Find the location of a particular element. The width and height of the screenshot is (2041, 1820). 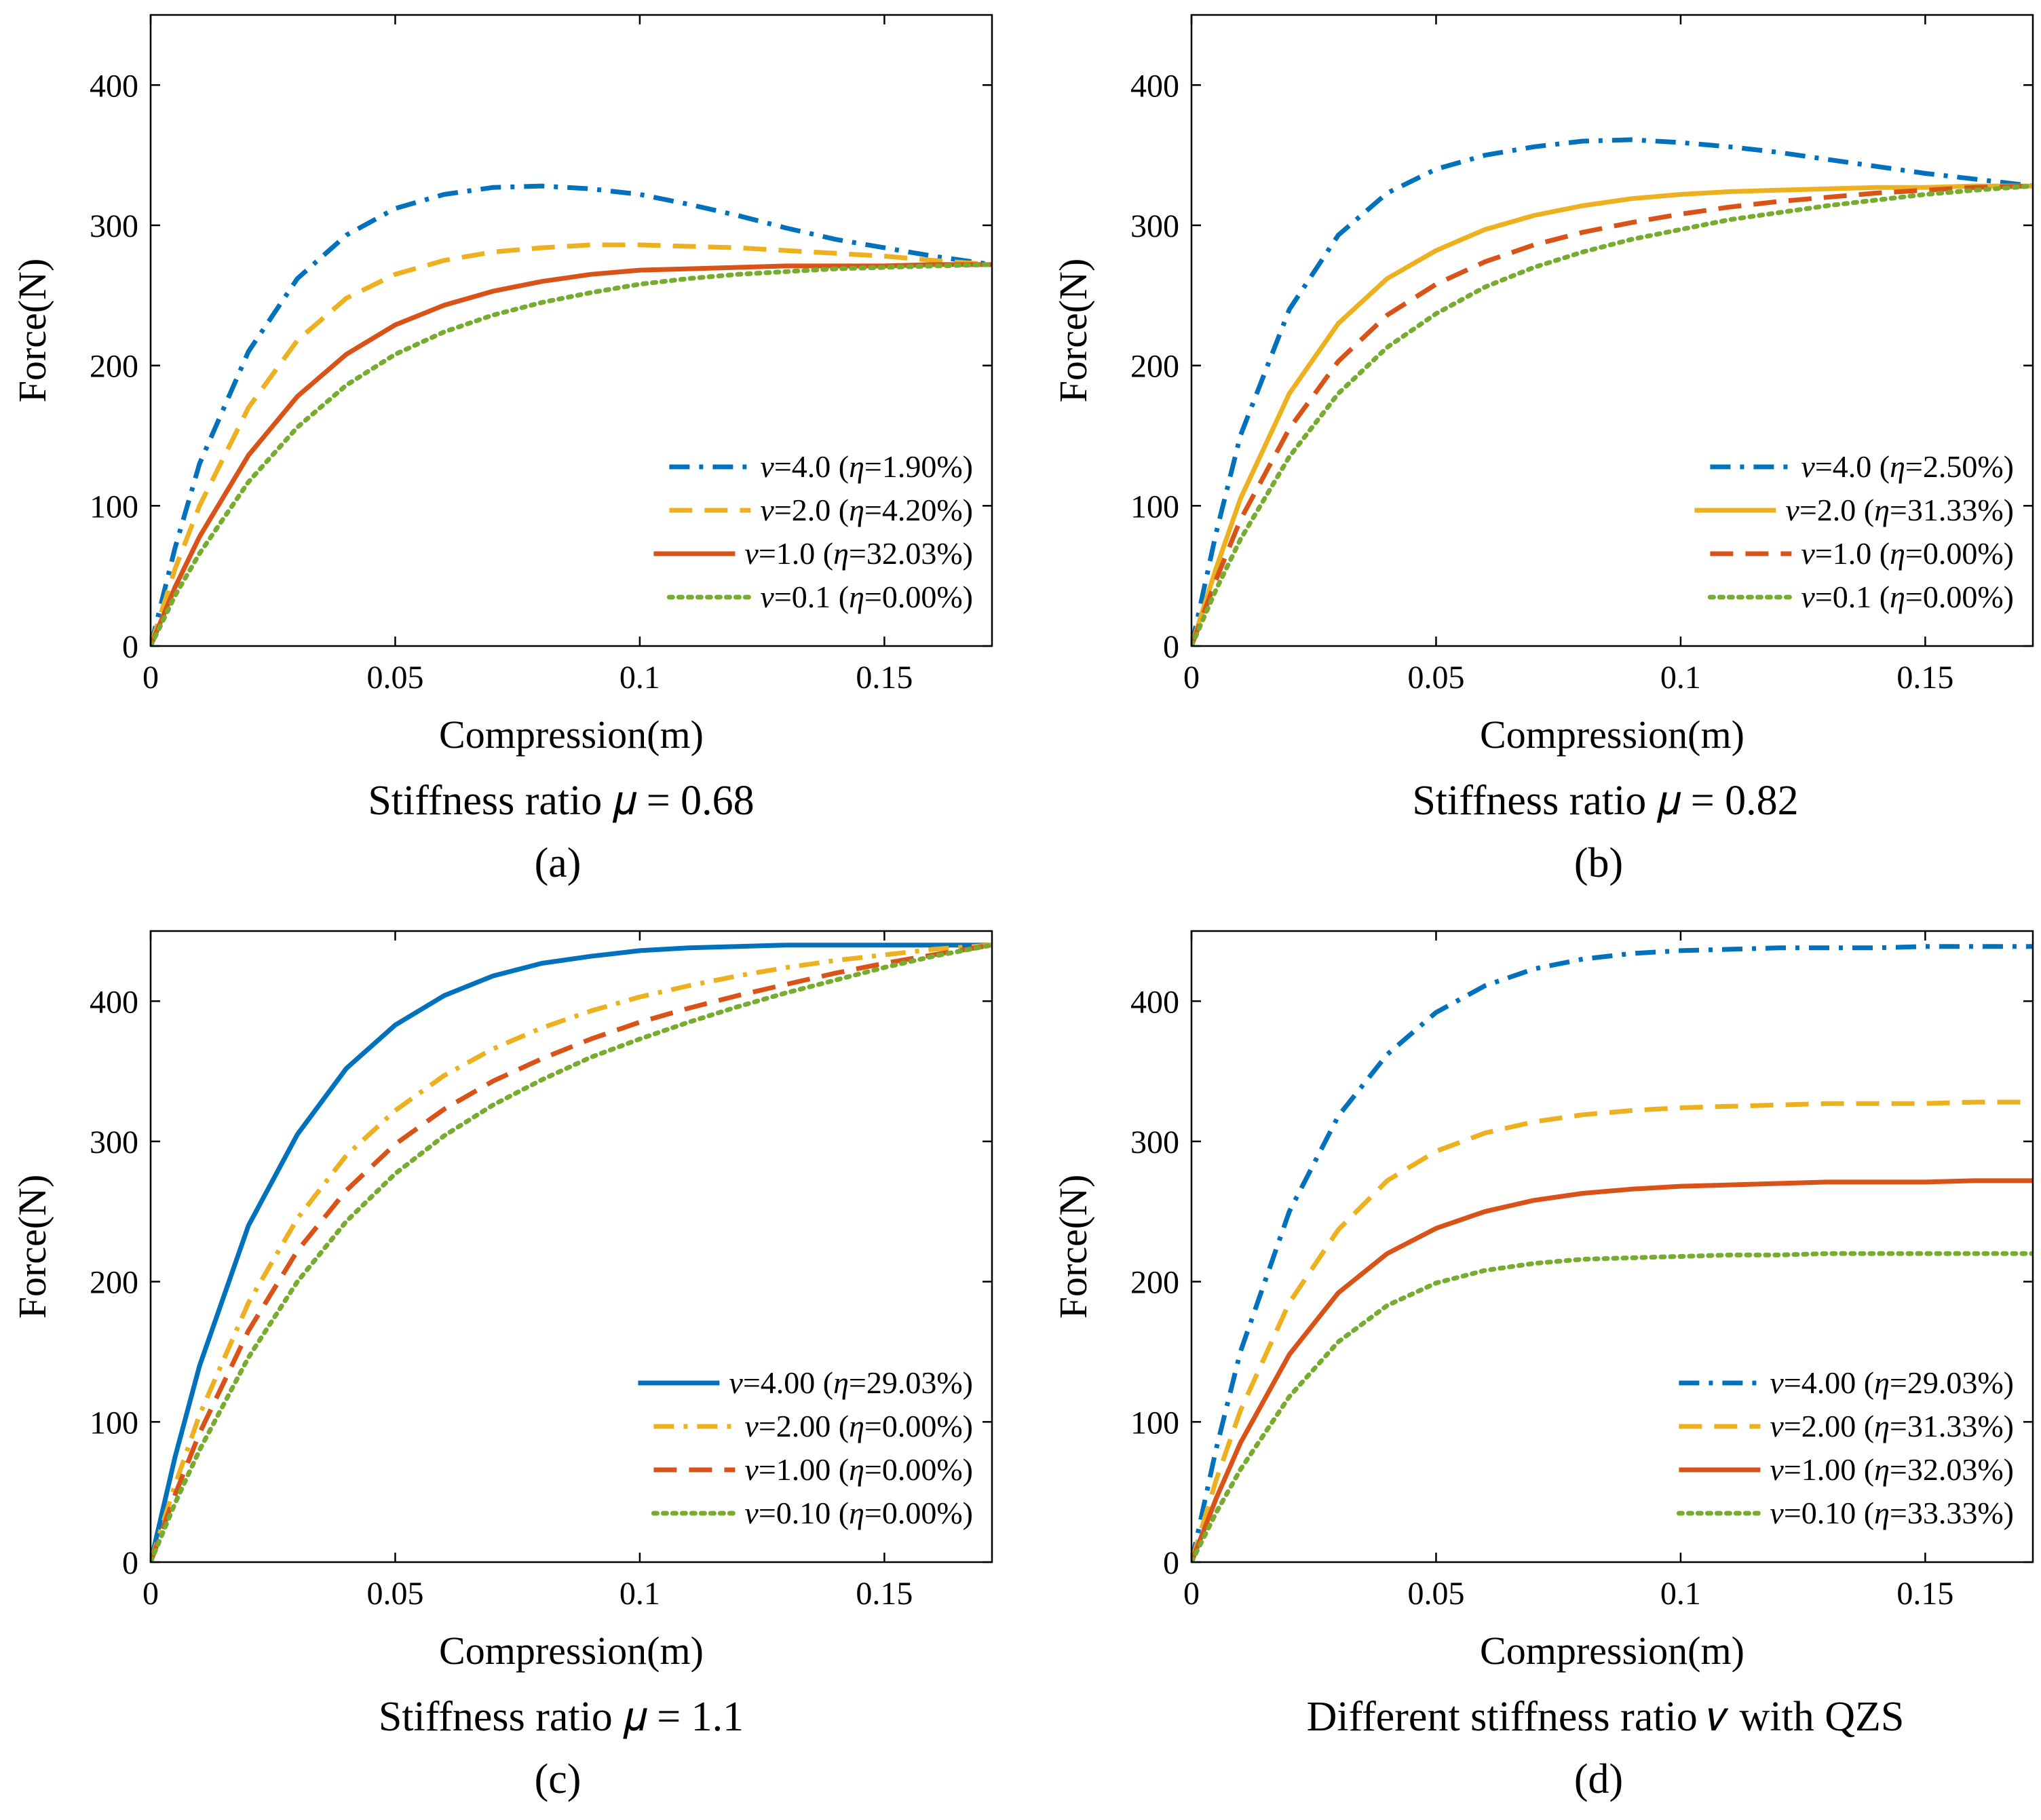

x-tick-label-d-2: 0.1 is located at coordinates (1680, 1594).